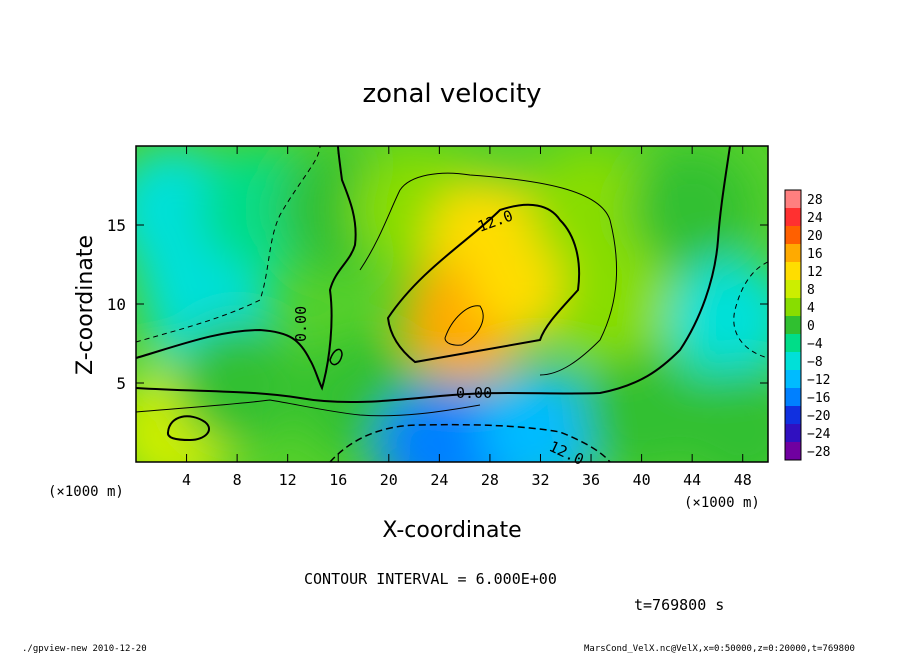 The image size is (904, 654). Describe the element at coordinates (811, 308) in the screenshot. I see `colorbar-label: 4` at that location.